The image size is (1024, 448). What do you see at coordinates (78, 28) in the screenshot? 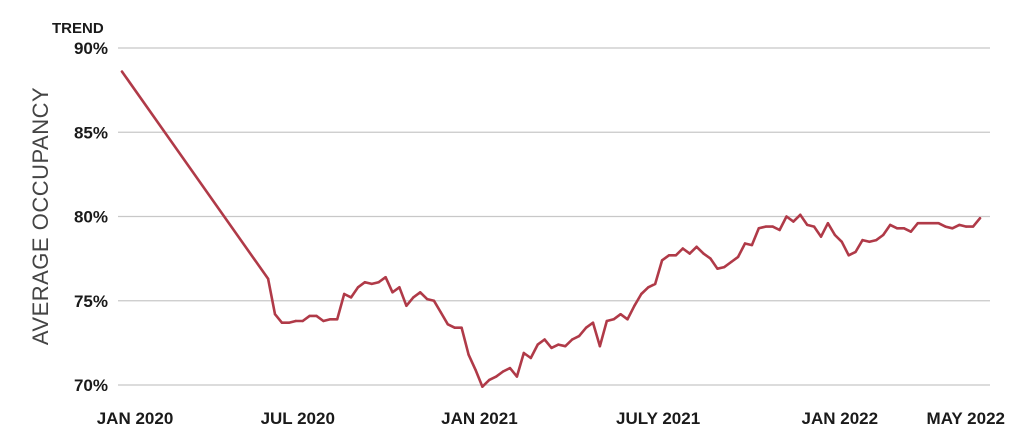
I see `corner-label: TREND` at bounding box center [78, 28].